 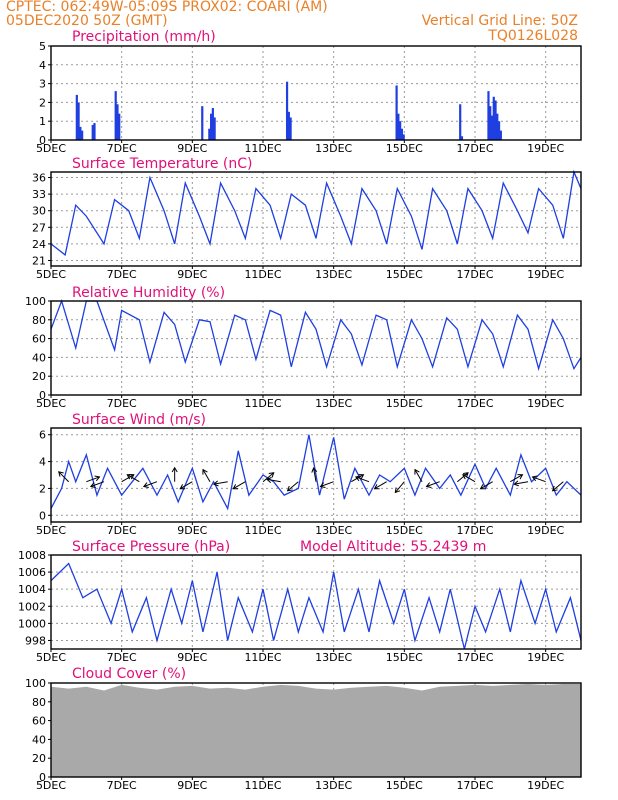 What do you see at coordinates (144, 37) in the screenshot?
I see `precip-title: Precipitation (mm/h)` at bounding box center [144, 37].